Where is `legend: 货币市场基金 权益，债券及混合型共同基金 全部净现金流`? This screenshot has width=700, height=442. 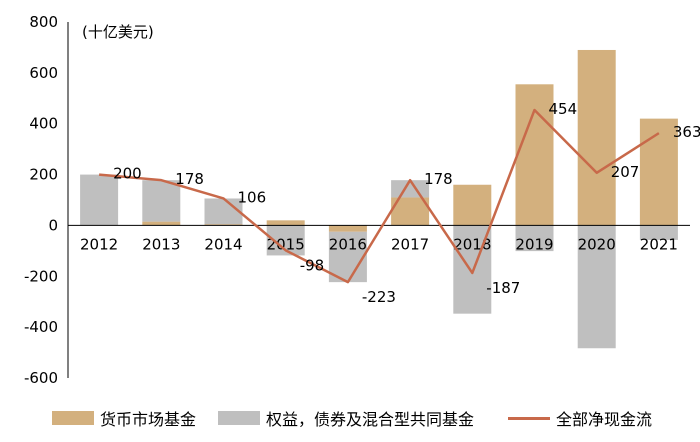 legend: 货币市场基金 权益，债券及混合型共同基金 全部净现金流 is located at coordinates (350, 416).